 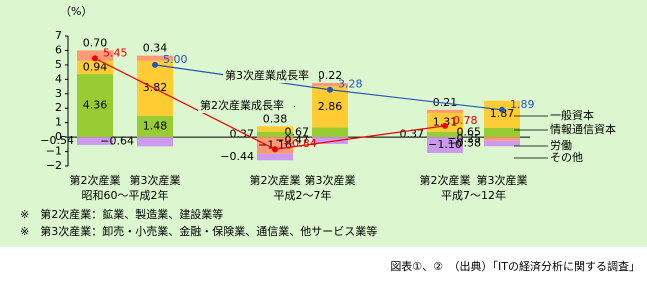 What do you see at coordinates (58, 136) in the screenshot?
I see `y-tick-label: 0` at bounding box center [58, 136].